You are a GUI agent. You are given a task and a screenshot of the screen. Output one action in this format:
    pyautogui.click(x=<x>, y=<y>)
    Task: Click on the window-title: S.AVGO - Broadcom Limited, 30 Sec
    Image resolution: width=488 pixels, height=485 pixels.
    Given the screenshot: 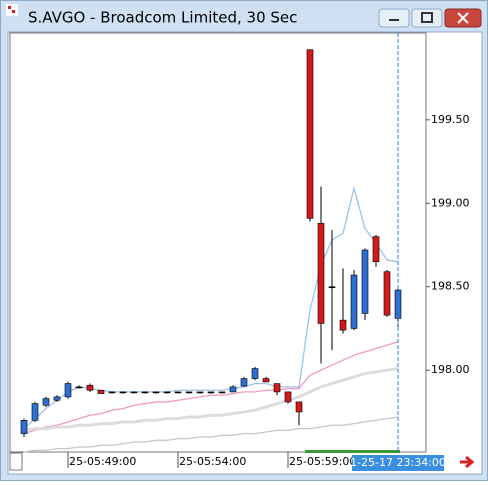 What is the action you would take?
    pyautogui.click(x=162, y=18)
    